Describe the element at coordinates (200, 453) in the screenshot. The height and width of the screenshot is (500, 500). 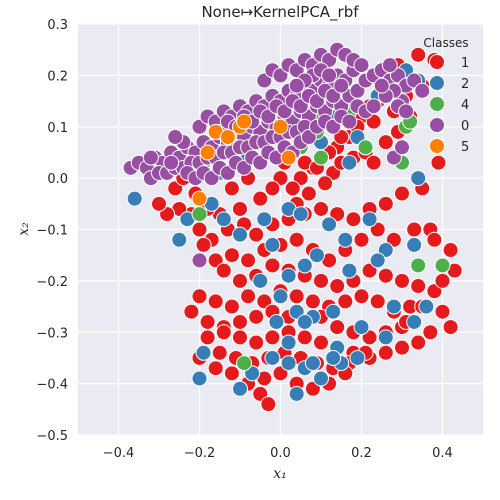
I see `x-tick-label: −0.2` at that location.